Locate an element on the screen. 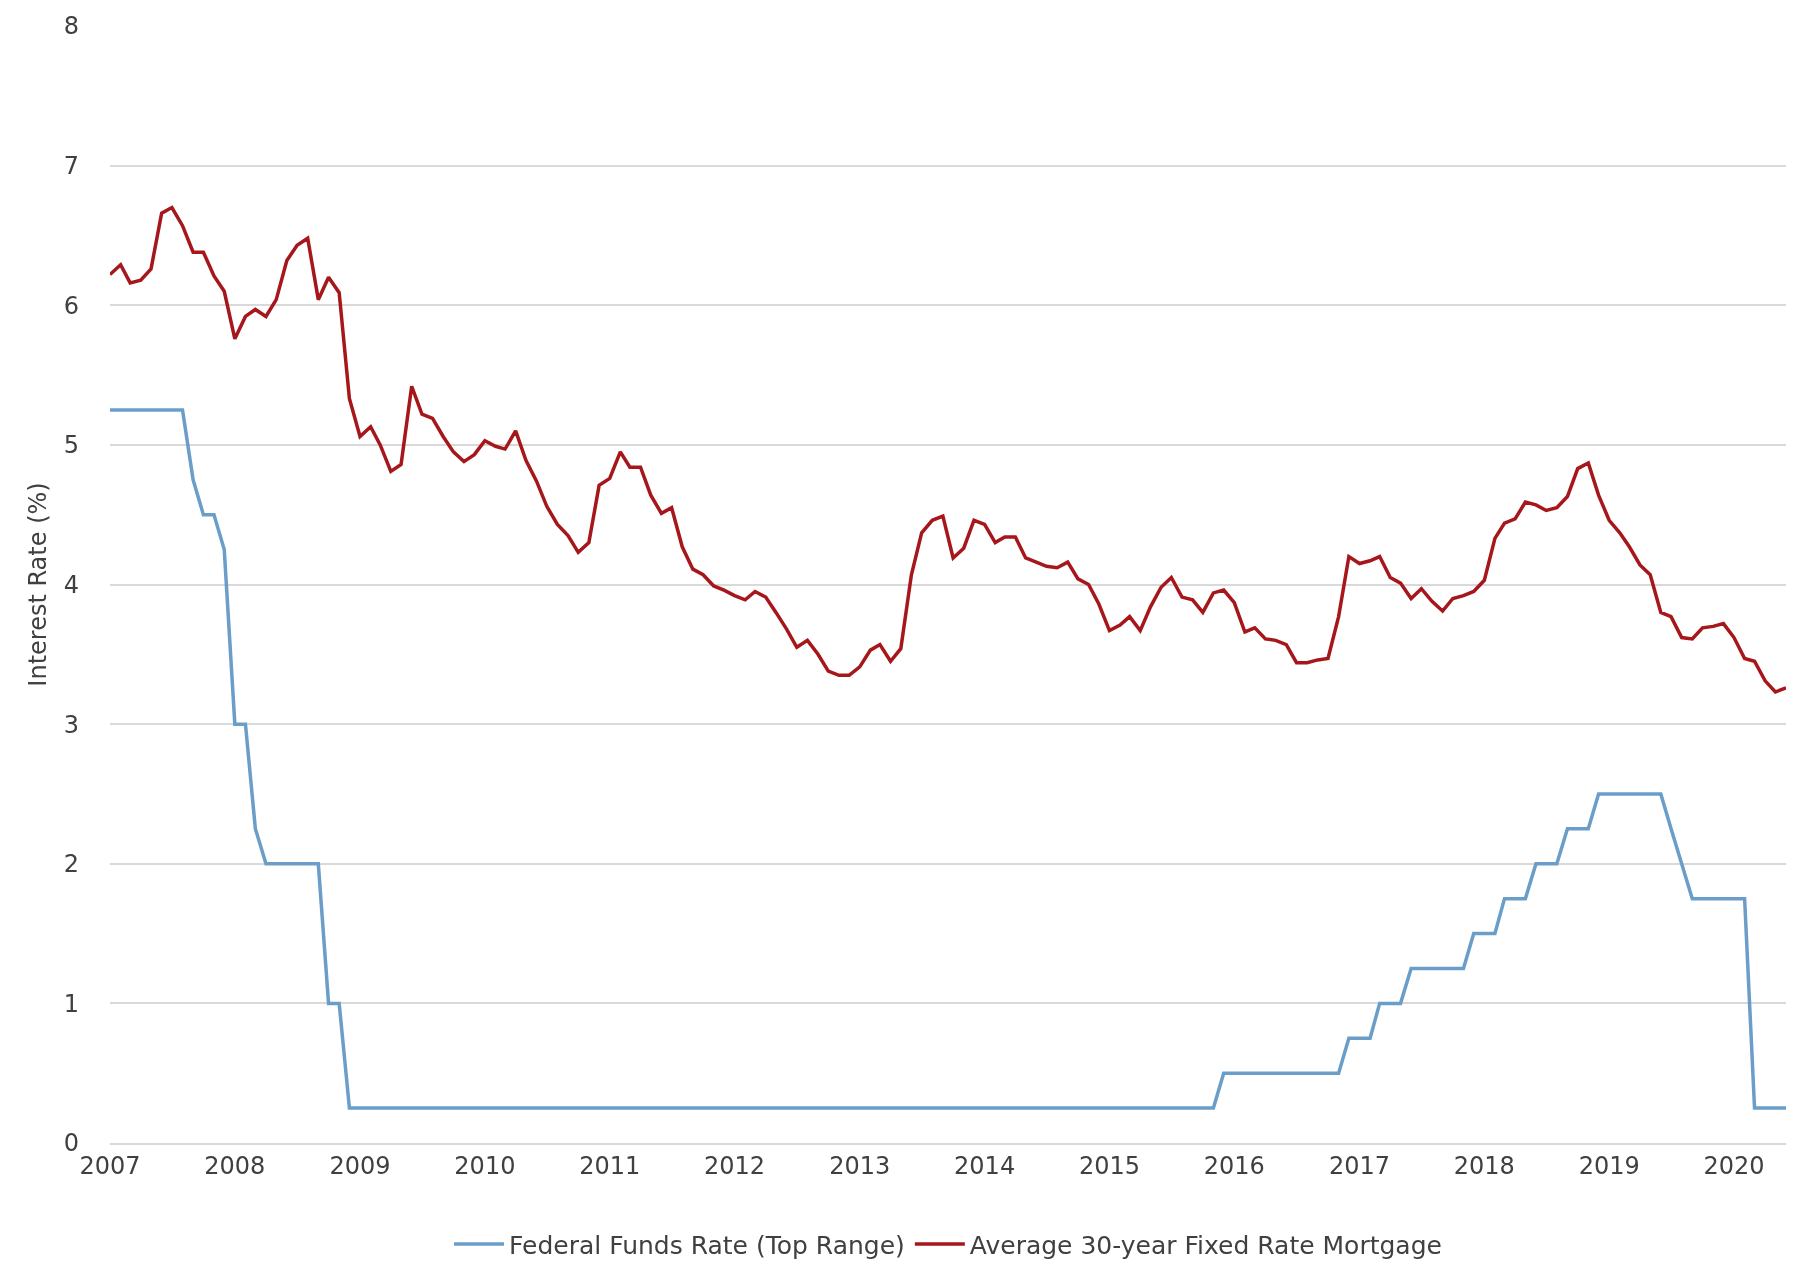  x-tick-label: 2010 is located at coordinates (485, 1165).